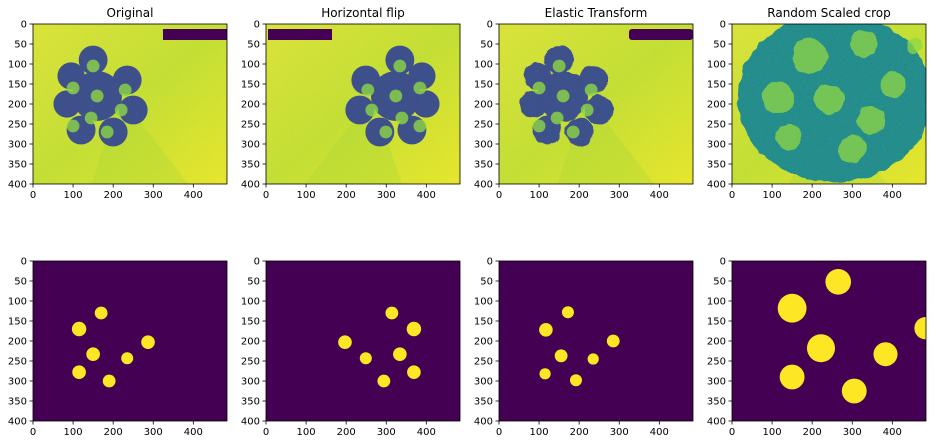  I want to click on y-tick-label: 400, so click(483, 185).